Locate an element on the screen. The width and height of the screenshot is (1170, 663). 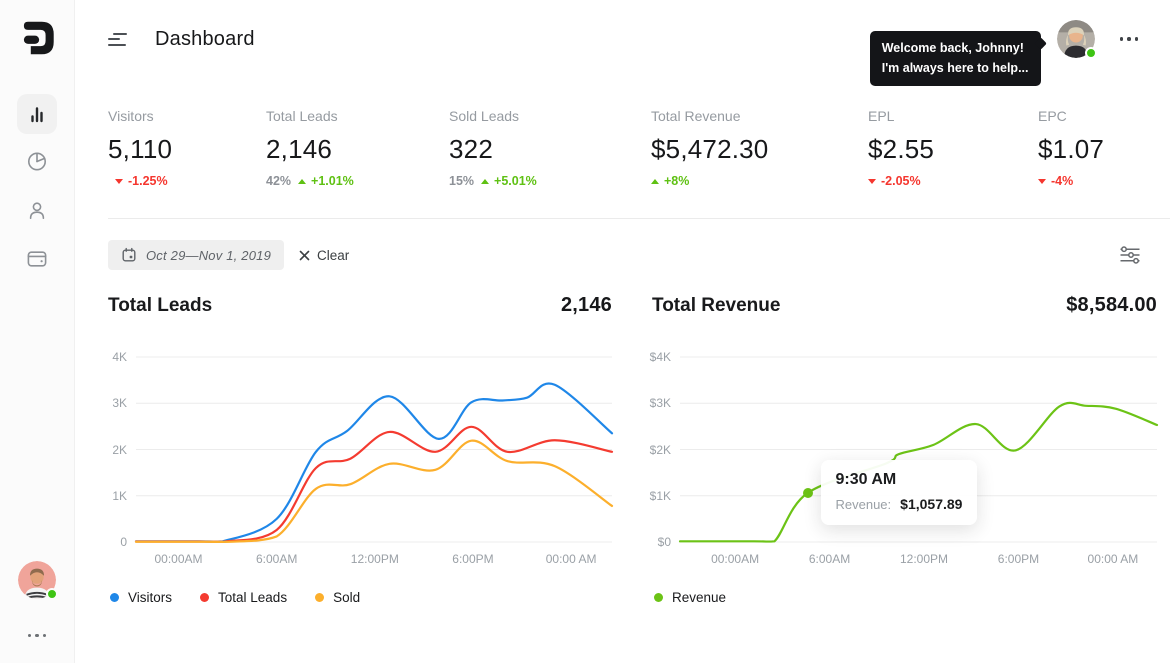
stat-delta-value: +1.01% is located at coordinates (332, 181).